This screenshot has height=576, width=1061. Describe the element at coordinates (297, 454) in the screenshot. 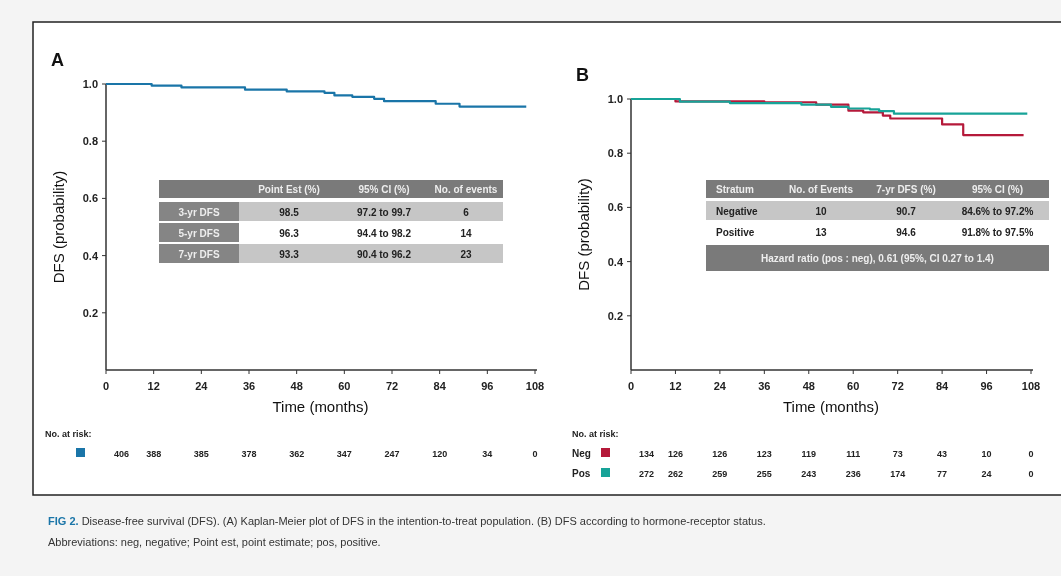

I see `text: 362` at that location.